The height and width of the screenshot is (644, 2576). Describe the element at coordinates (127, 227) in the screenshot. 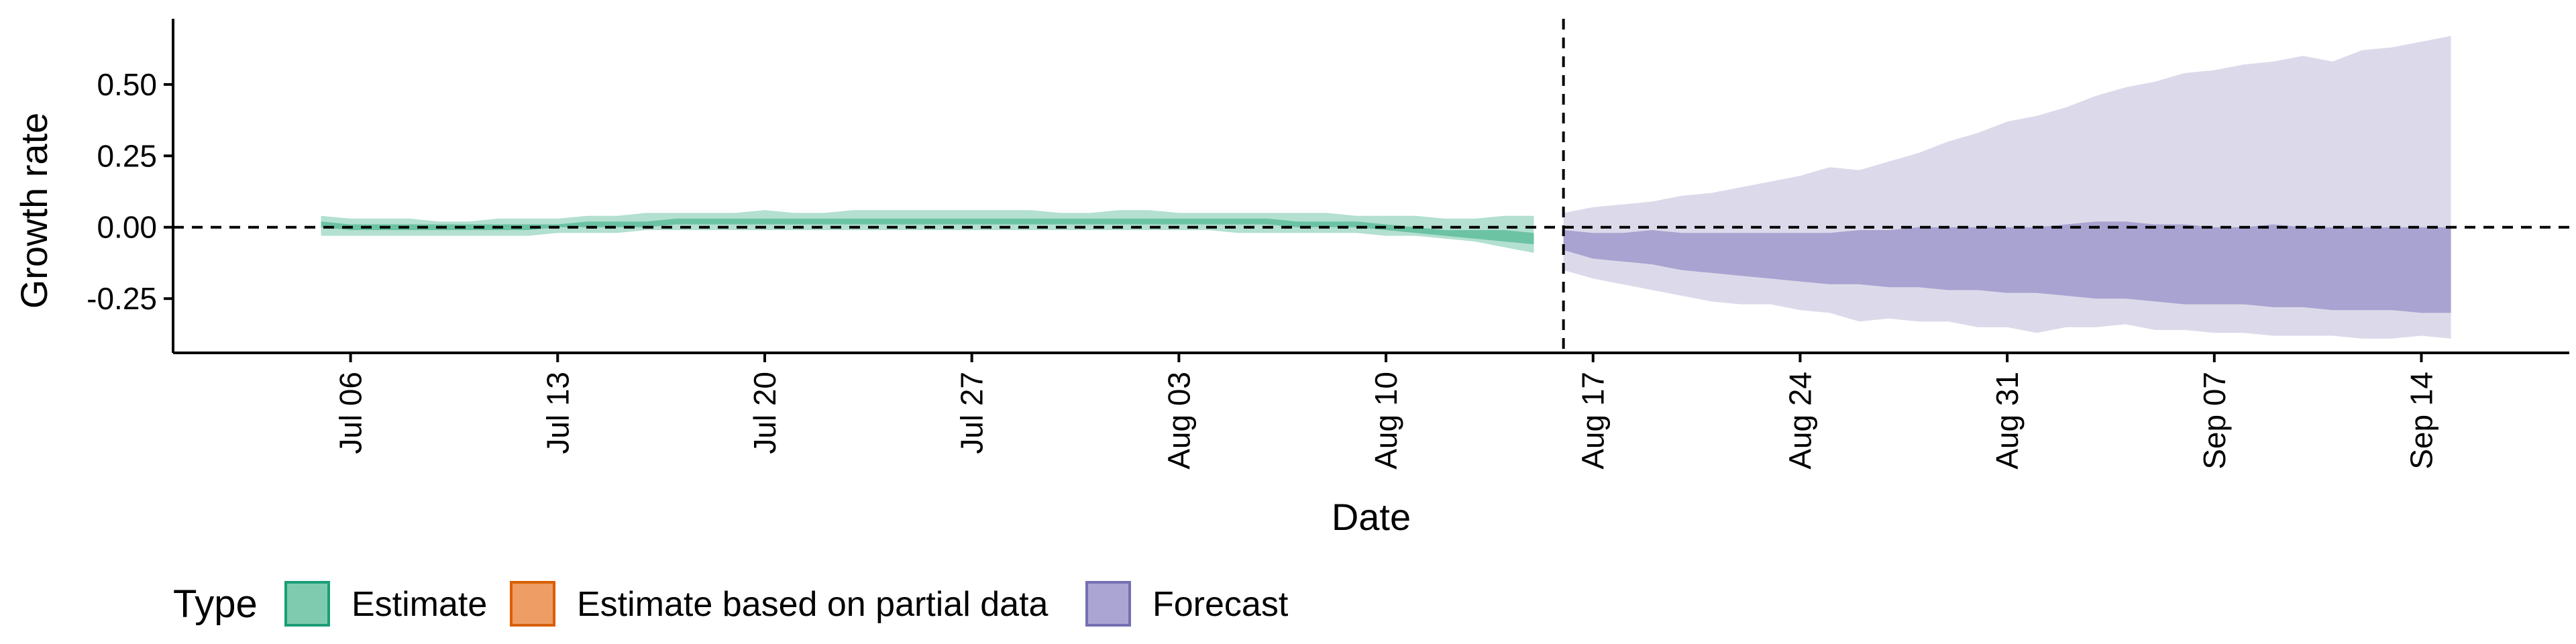

I see `y-tick-label: 0.00` at that location.